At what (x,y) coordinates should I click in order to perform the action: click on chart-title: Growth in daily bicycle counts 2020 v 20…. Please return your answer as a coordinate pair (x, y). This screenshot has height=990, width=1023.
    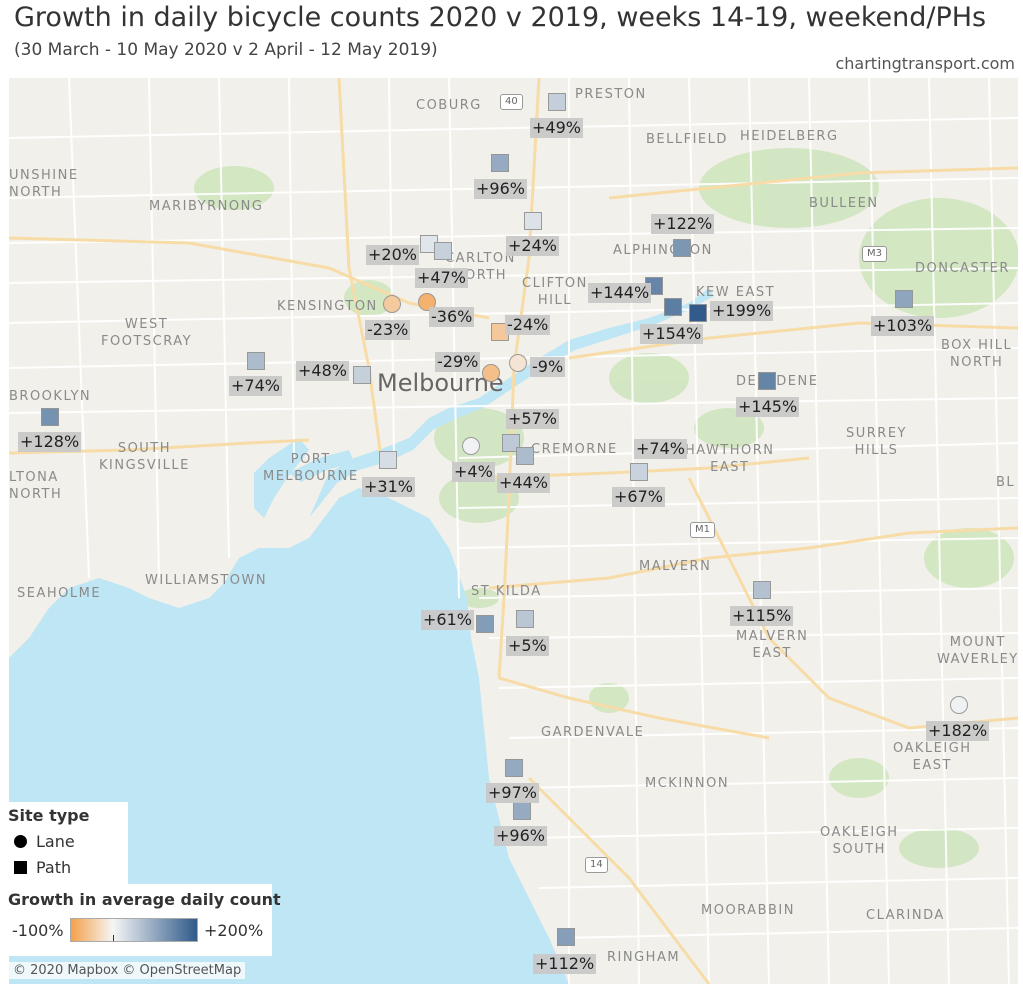
    Looking at the image, I should click on (500, 17).